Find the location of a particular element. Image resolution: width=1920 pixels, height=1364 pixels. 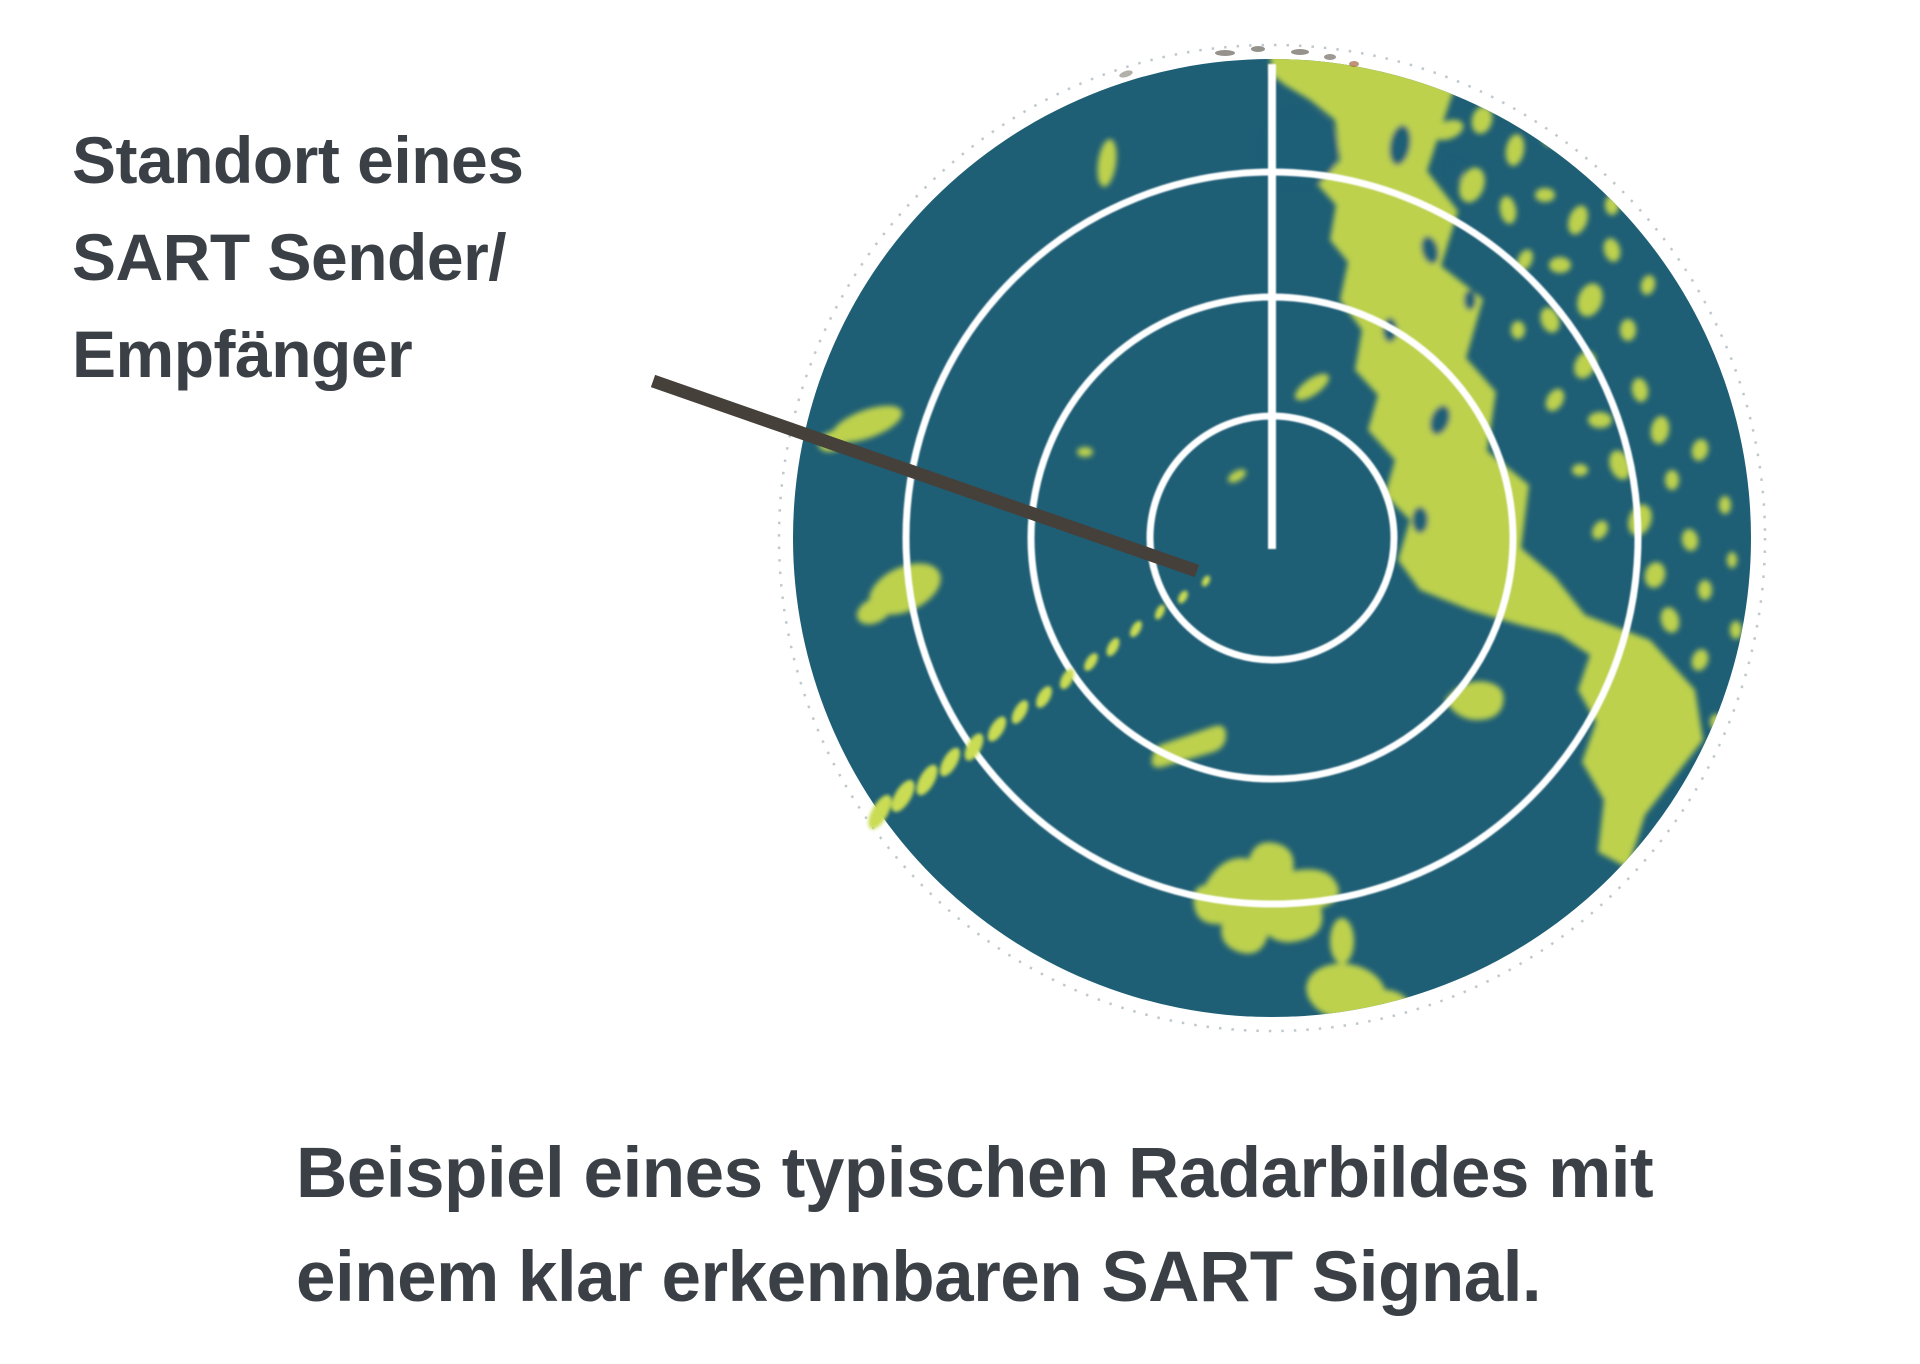

radar-rim-flecks is located at coordinates (1239, 62).